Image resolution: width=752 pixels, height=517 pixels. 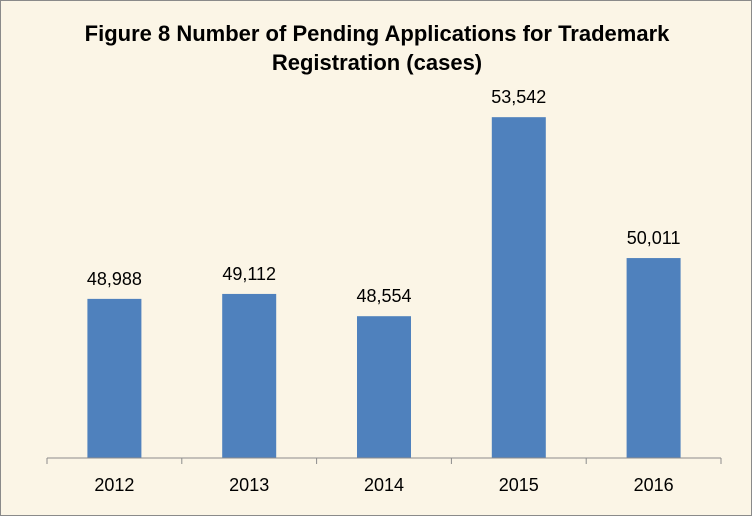 What do you see at coordinates (653, 358) in the screenshot?
I see `bar-2016` at bounding box center [653, 358].